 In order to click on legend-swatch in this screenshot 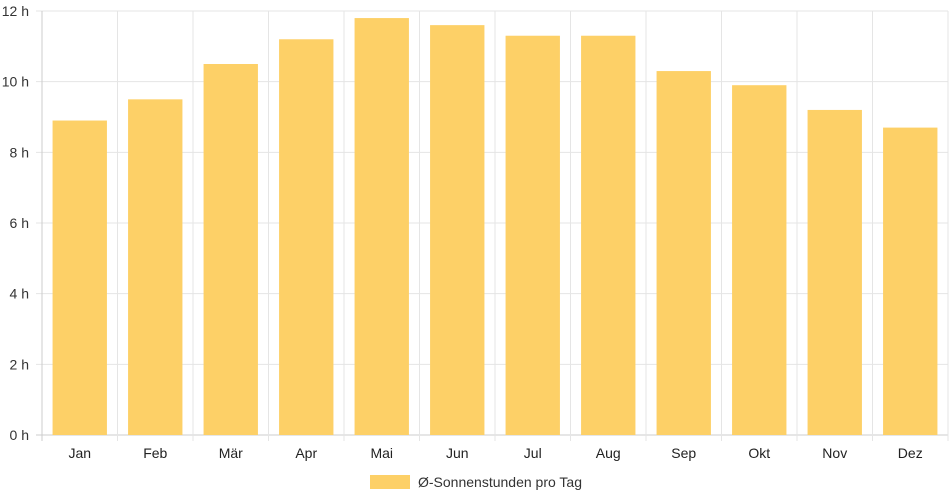, I will do `click(390, 482)`.